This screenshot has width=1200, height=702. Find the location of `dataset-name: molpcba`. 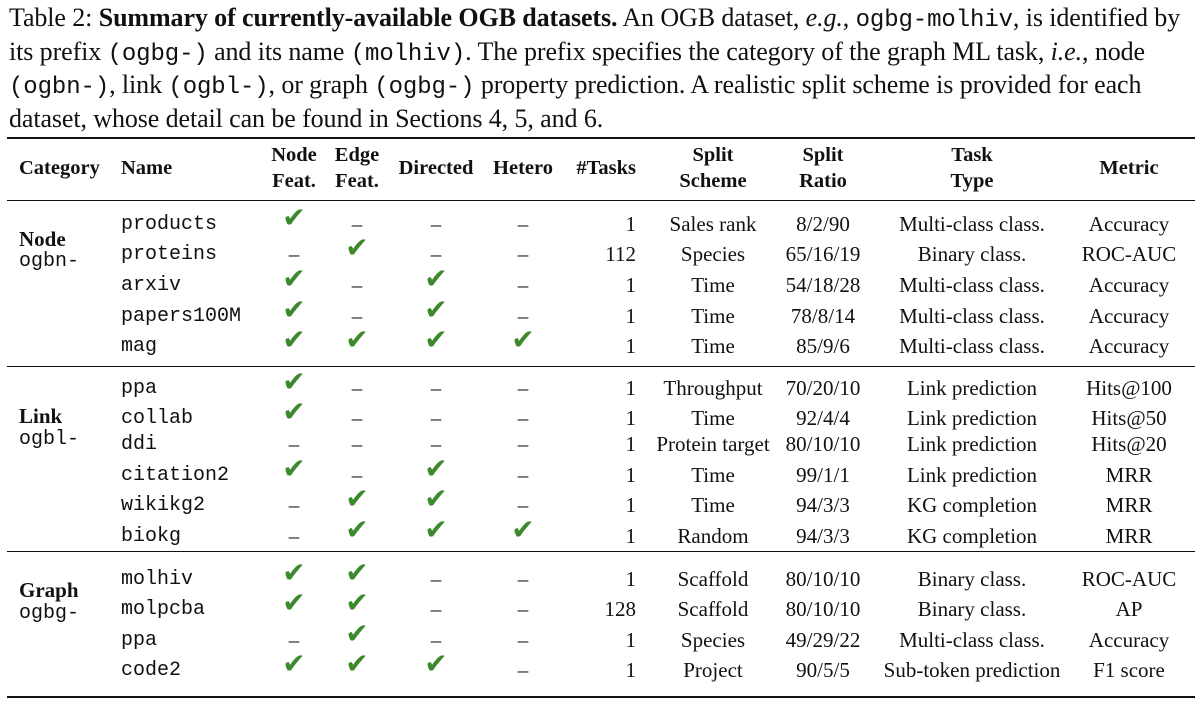

dataset-name: molpcba is located at coordinates (163, 609).